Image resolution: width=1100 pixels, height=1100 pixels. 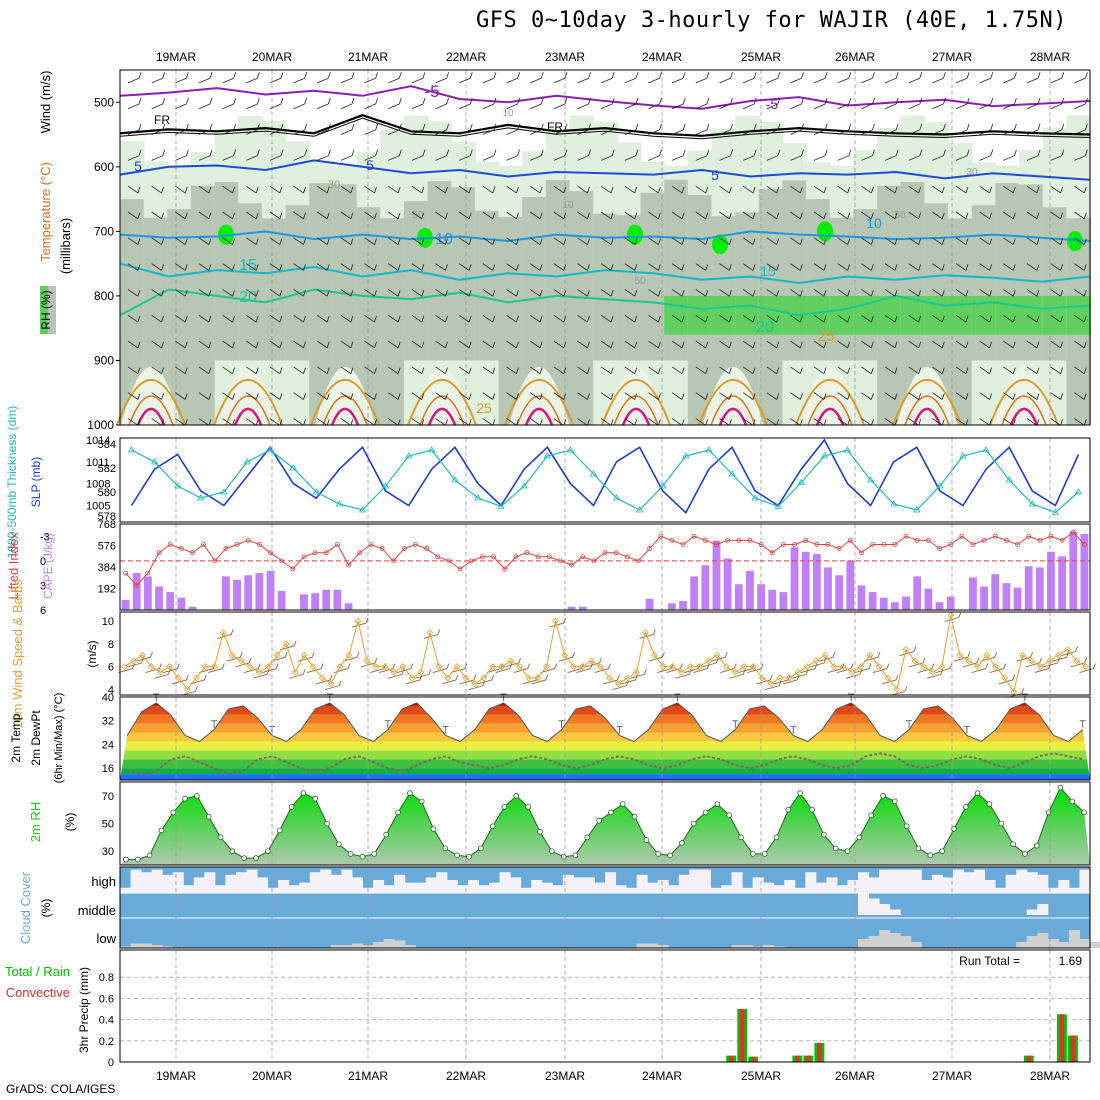 I want to click on thickness-marker, so click(x=847, y=449).